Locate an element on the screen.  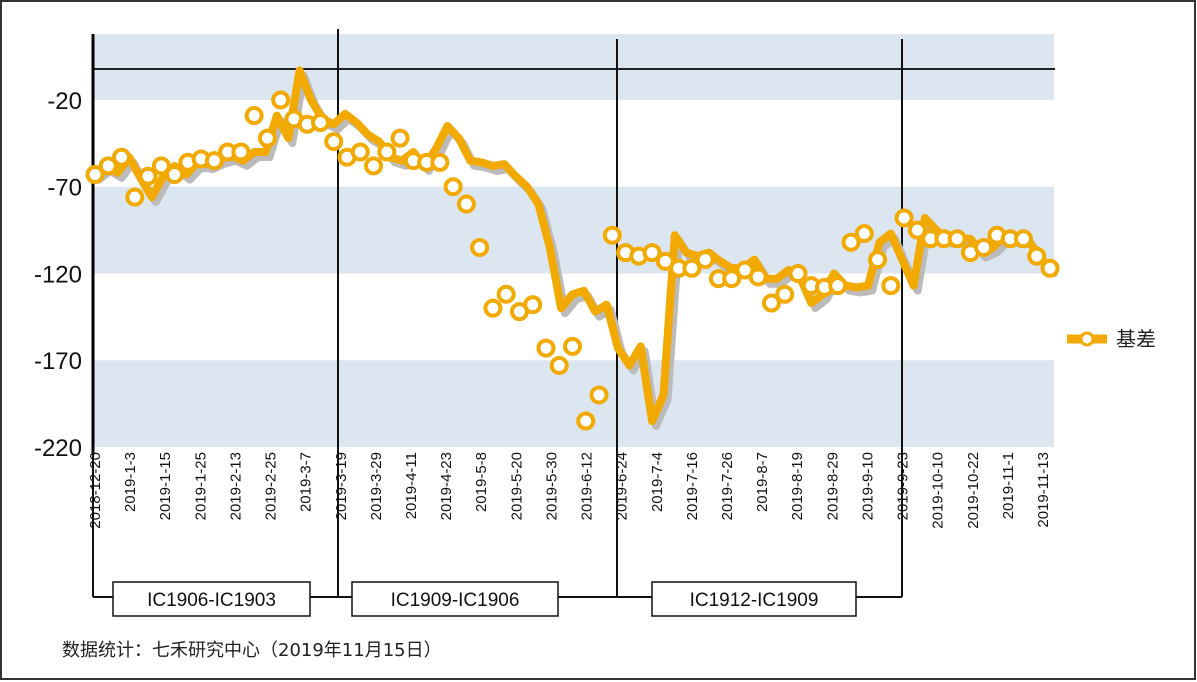
x-tick-label-13: 2019-5-30 is located at coordinates (551, 486).